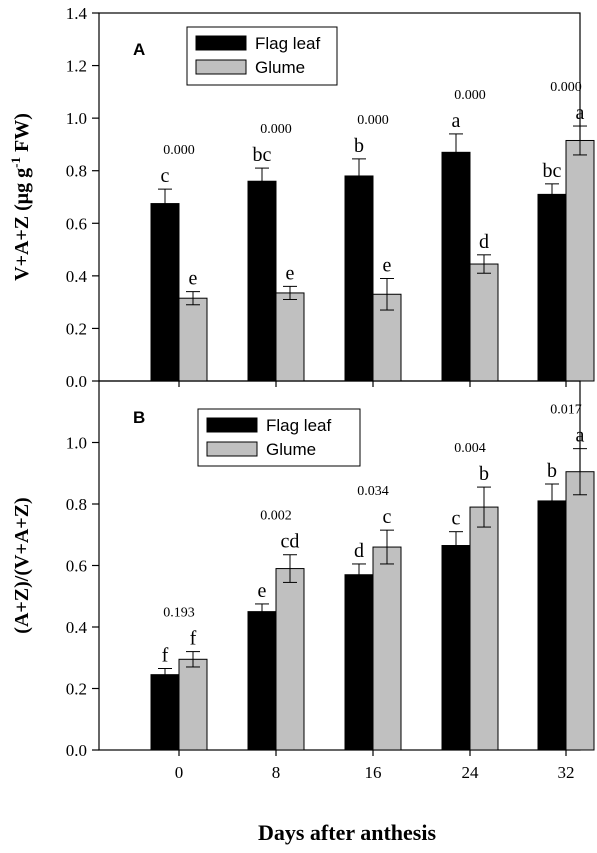 The height and width of the screenshot is (853, 597). I want to click on x-tick-label: 16, so click(373, 772).